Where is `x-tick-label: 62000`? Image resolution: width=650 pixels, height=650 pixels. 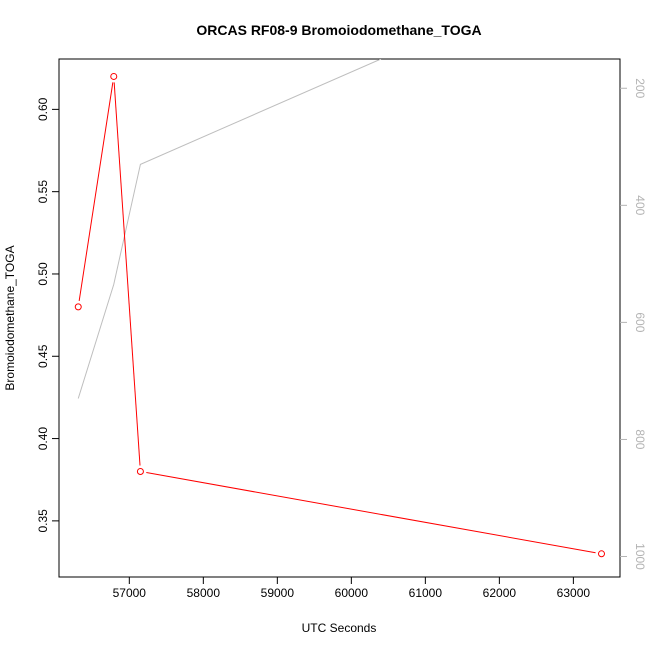 x-tick-label: 62000 is located at coordinates (500, 593).